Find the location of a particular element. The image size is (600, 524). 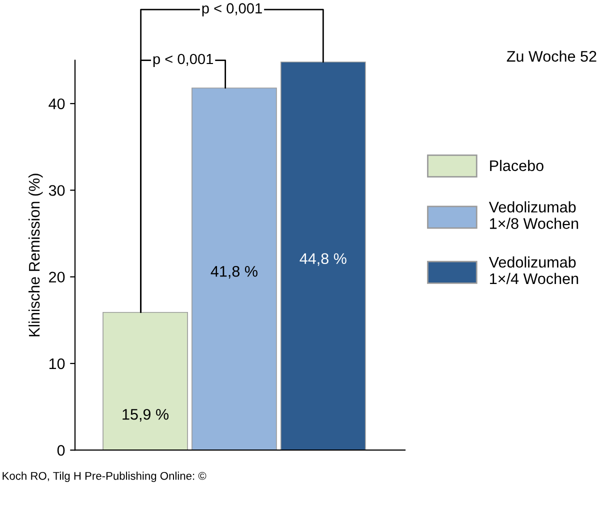

y-axis-title: Klinische Remission (%) is located at coordinates (35, 255).